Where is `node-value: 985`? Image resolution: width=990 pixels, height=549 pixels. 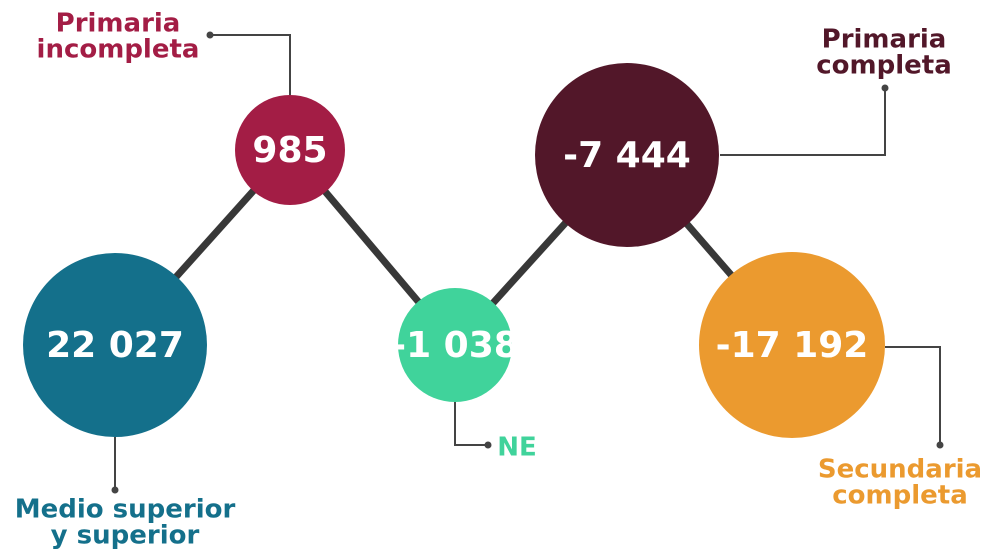 node-value: 985 is located at coordinates (289, 150).